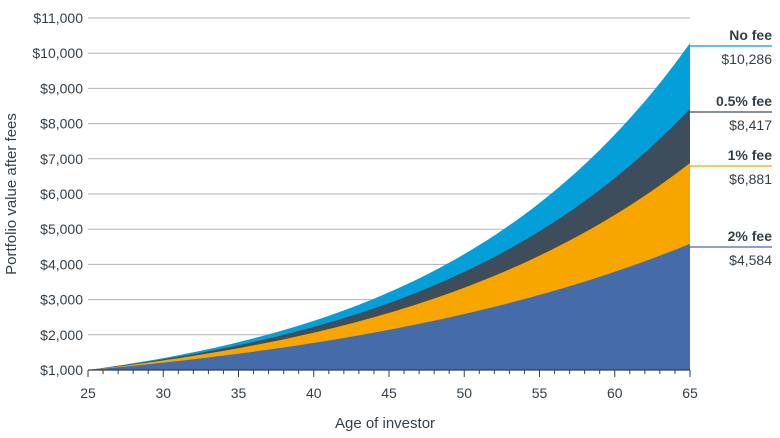 Image resolution: width=780 pixels, height=438 pixels. I want to click on x-tick-label: 50, so click(464, 393).